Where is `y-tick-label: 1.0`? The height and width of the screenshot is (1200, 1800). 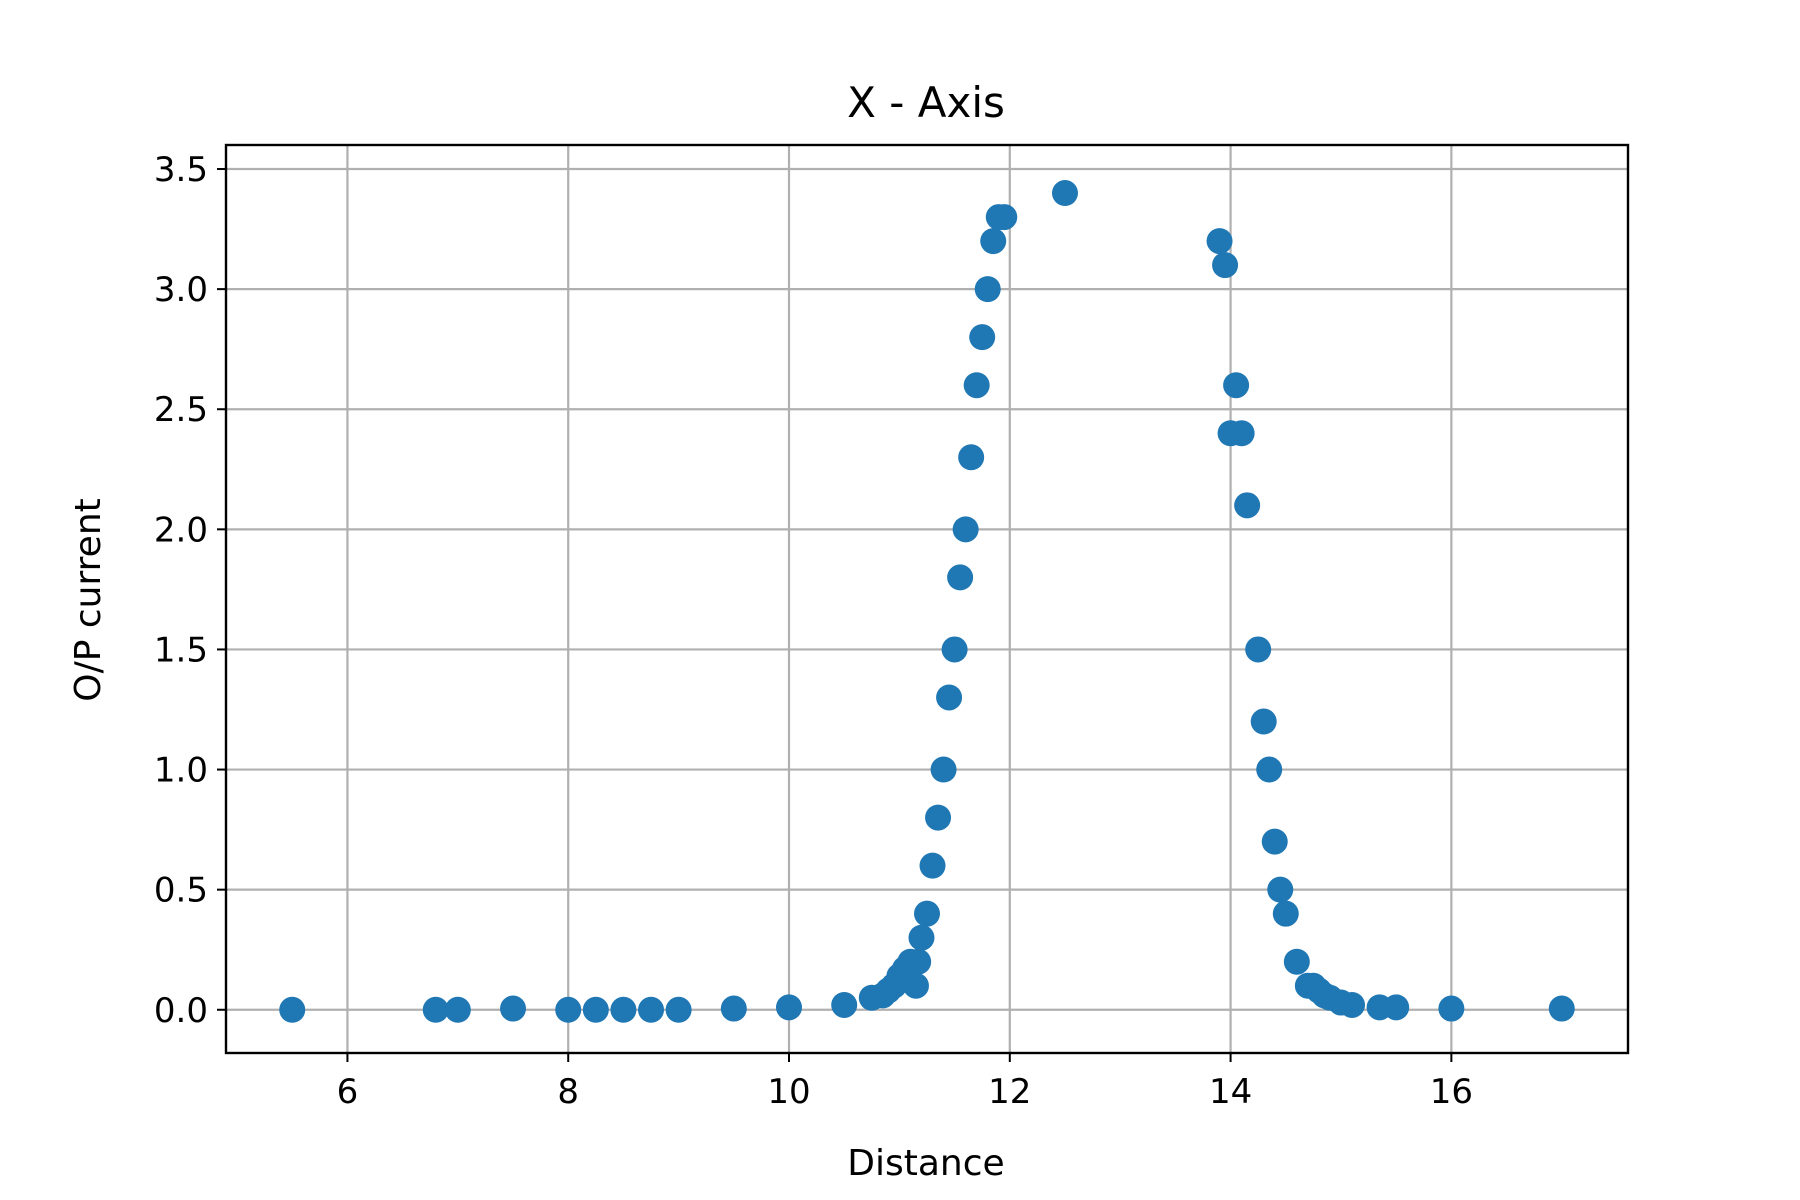
y-tick-label: 1.0 is located at coordinates (181, 771).